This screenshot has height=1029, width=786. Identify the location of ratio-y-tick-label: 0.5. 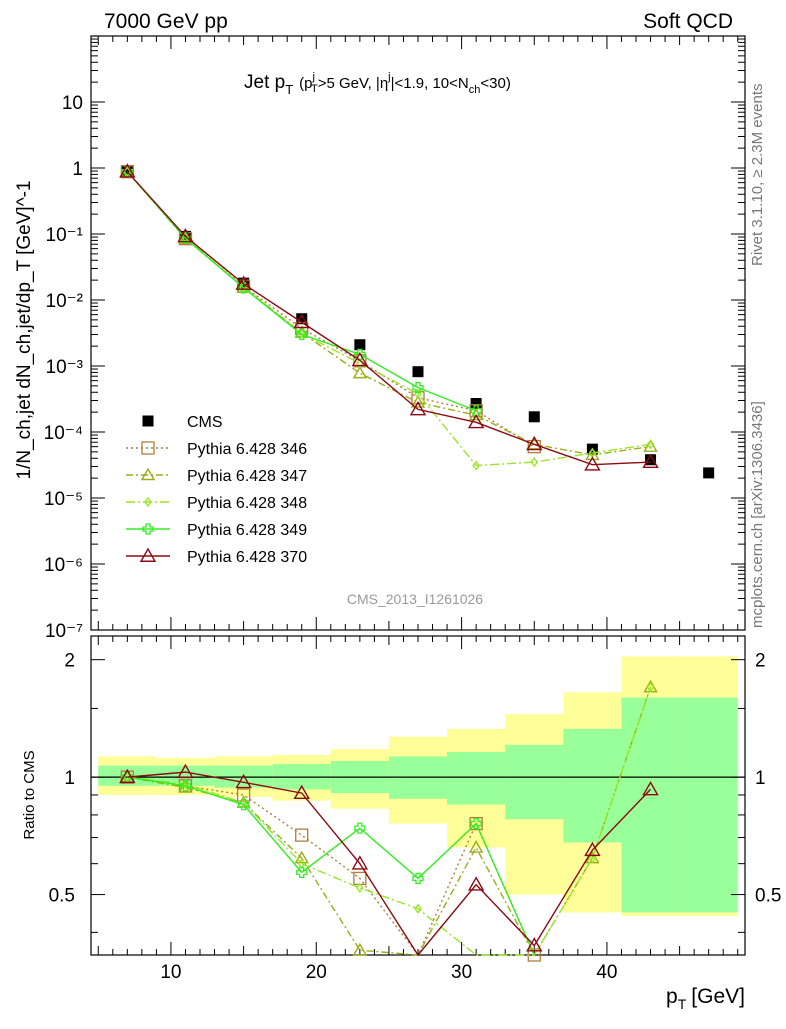
(62, 896).